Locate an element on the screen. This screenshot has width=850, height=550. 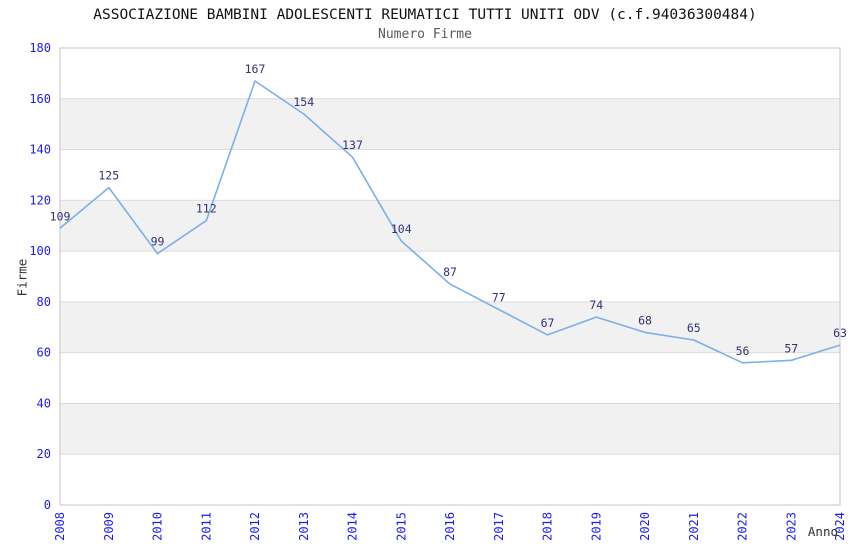
y-tick-label: 80 is located at coordinates (44, 302).